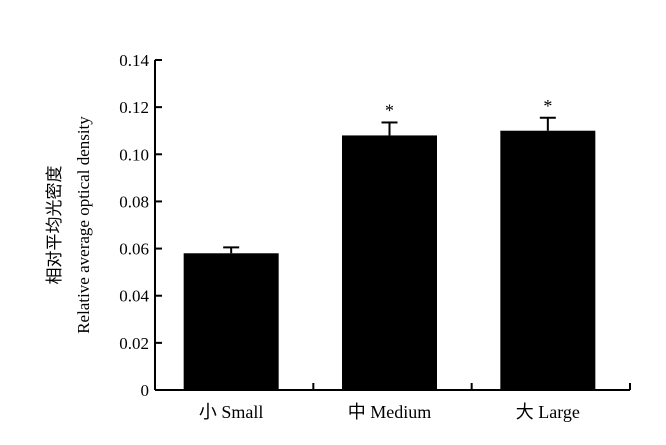 The width and height of the screenshot is (666, 445). Describe the element at coordinates (145, 390) in the screenshot. I see `y-tick-label-0: 0` at that location.